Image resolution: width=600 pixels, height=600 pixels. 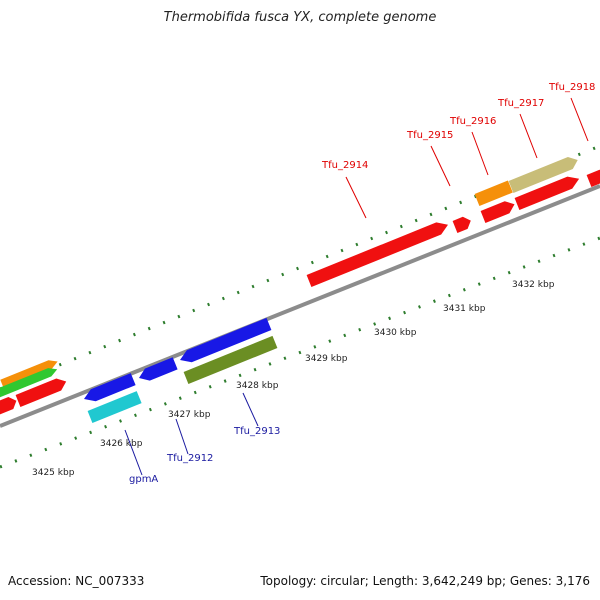 What do you see at coordinates (533, 285) in the screenshot?
I see `ruler-label: 3432 kbp` at bounding box center [533, 285].